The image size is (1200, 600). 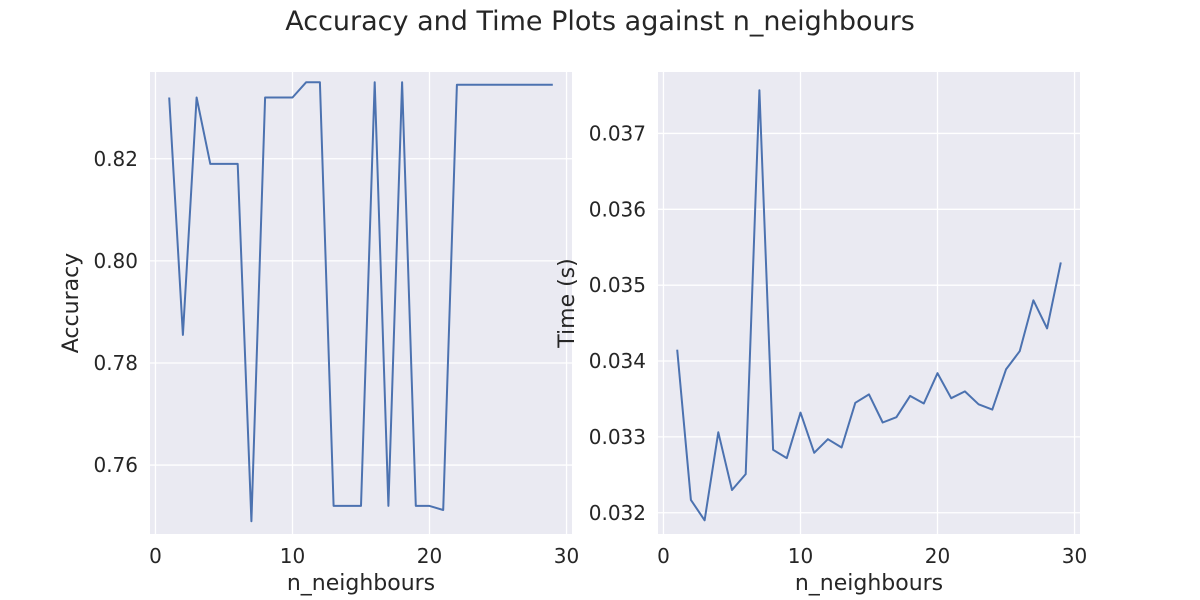 I want to click on time-x-tick-label: 20, so click(x=937, y=556).